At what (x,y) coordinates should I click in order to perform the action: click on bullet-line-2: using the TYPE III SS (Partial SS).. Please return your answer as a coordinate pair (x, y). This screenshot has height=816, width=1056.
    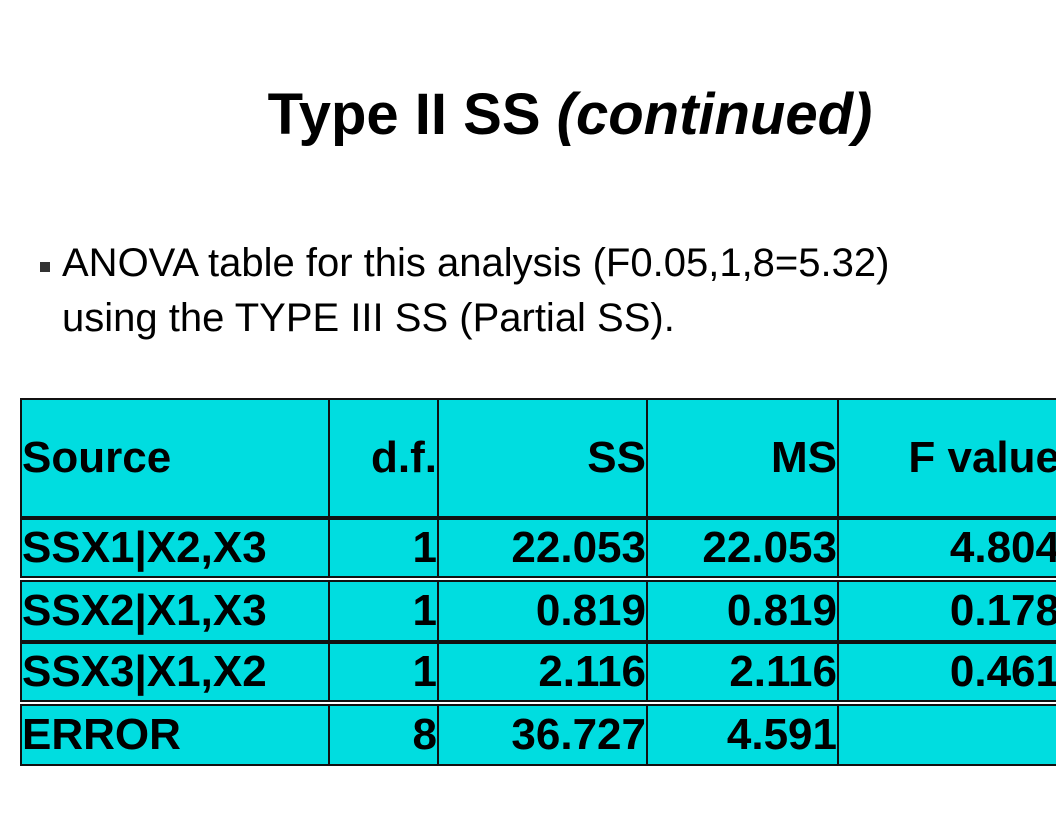
    Looking at the image, I should click on (368, 318).